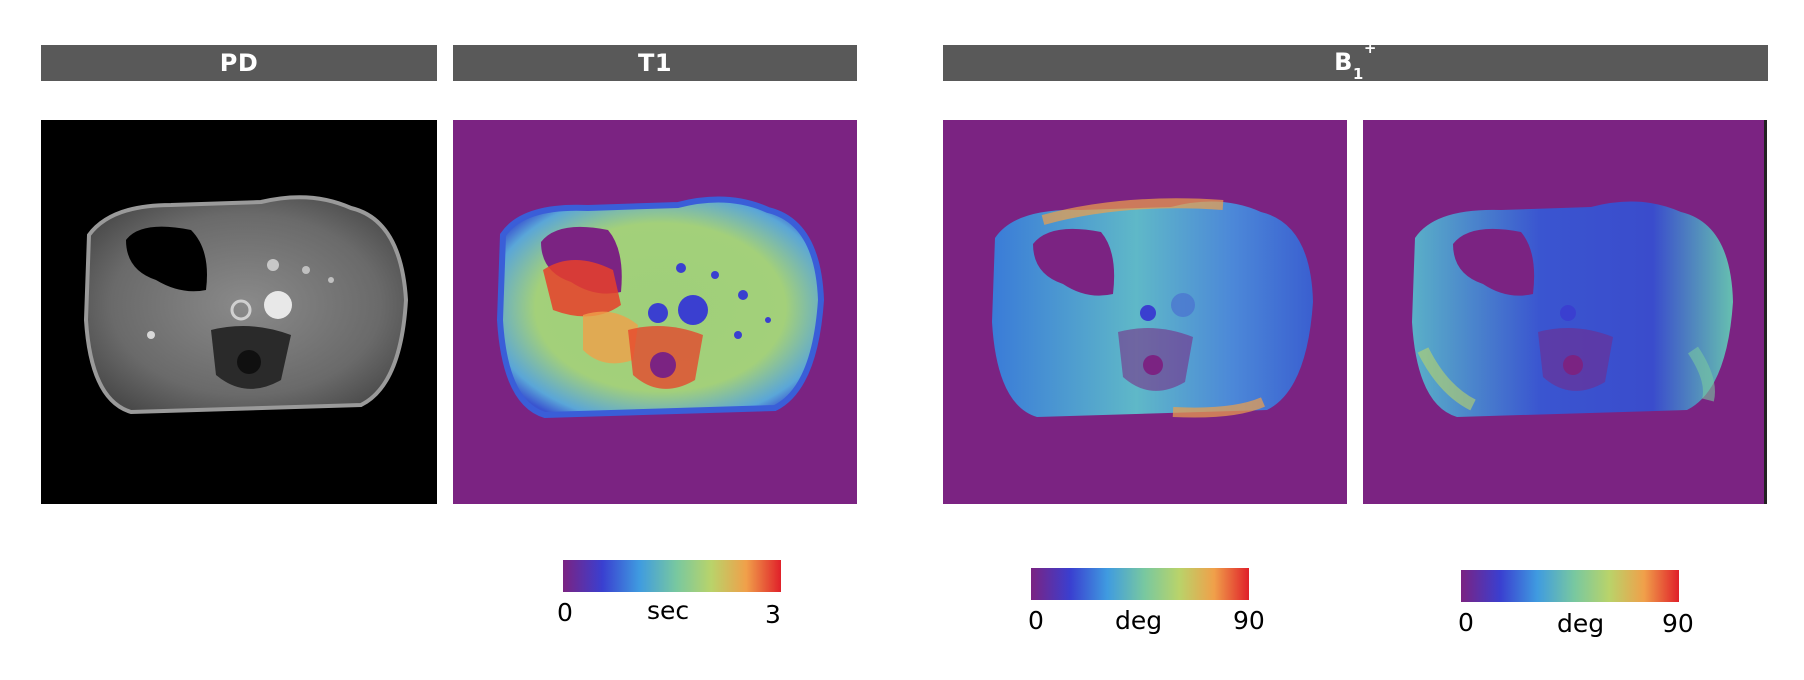 The height and width of the screenshot is (680, 1804). Describe the element at coordinates (1343, 61) in the screenshot. I see `header-b1-main: B` at that location.